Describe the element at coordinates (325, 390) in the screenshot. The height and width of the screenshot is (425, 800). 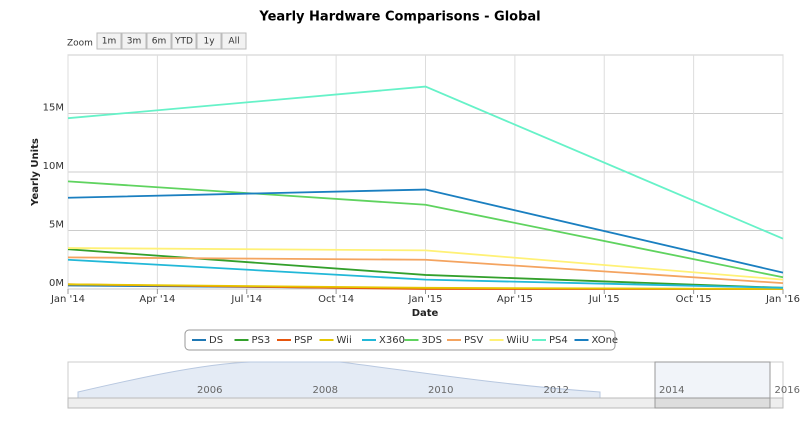
I see `navigator-label: 2008` at that location.